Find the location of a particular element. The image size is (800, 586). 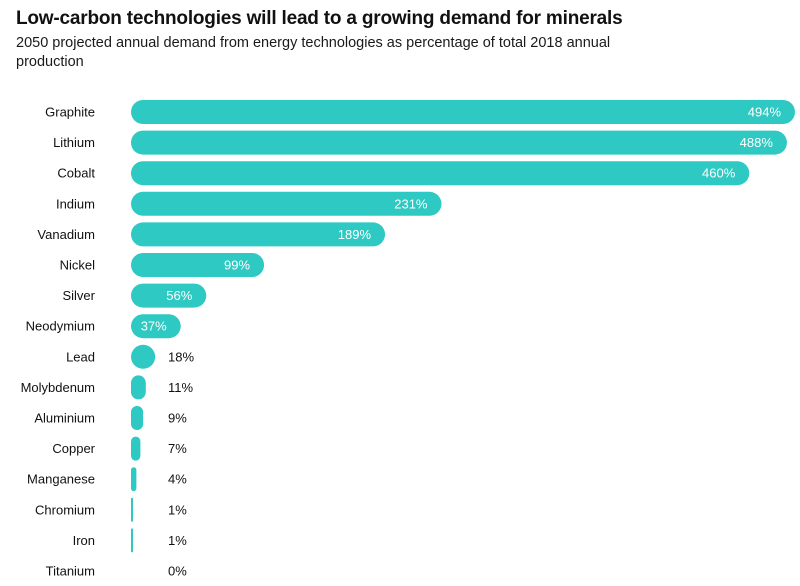

value-label-titanium: 0% is located at coordinates (177, 571).